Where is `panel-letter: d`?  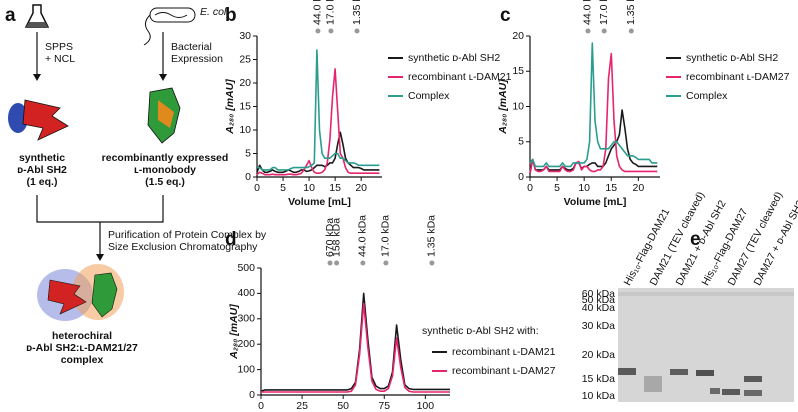
panel-letter: d is located at coordinates (231, 239).